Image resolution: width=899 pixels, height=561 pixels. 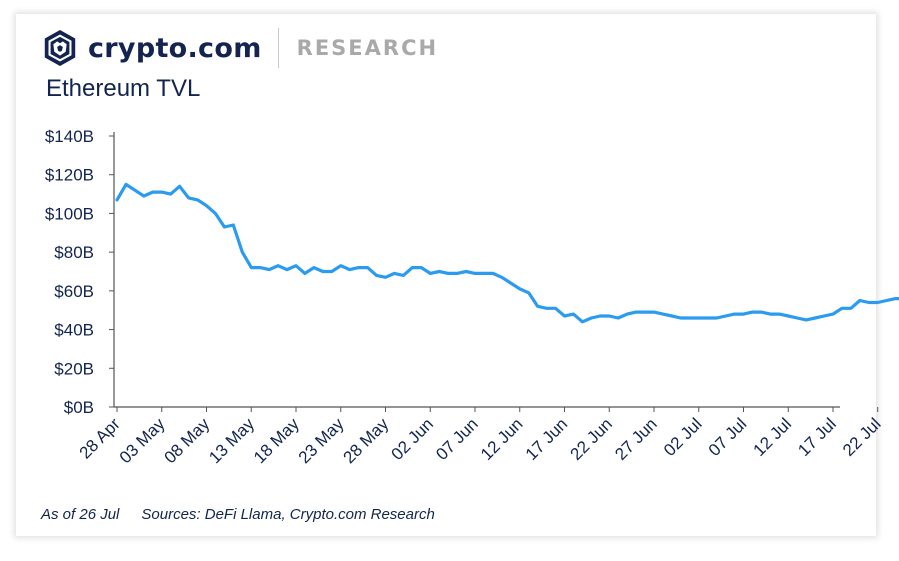 What do you see at coordinates (74, 330) in the screenshot?
I see `y-tick-label: $40B` at bounding box center [74, 330].